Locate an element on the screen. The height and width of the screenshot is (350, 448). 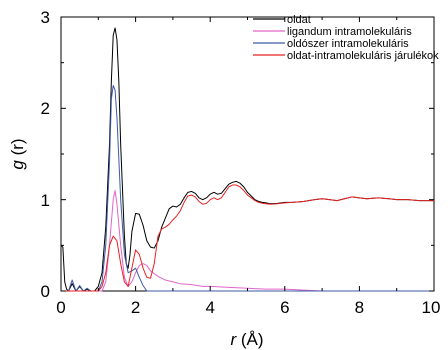
x-axis-unit: (Å) is located at coordinates (249, 339).